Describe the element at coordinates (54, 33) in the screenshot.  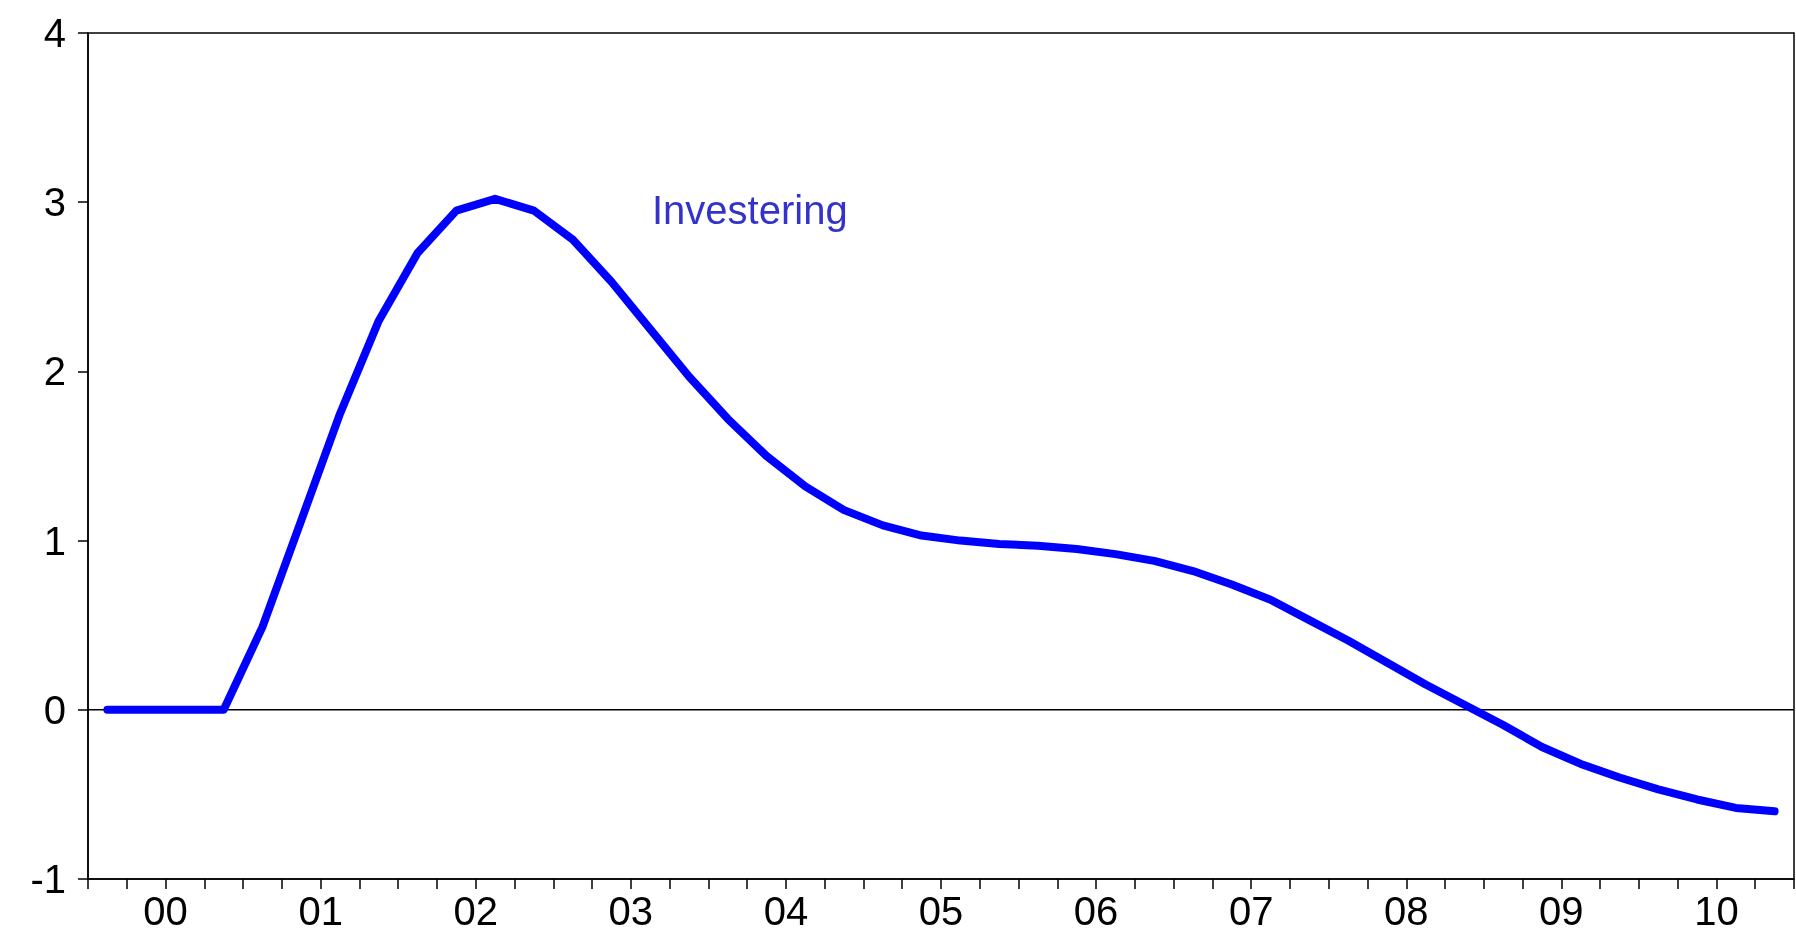
I see `y-tick-label: 4` at that location.